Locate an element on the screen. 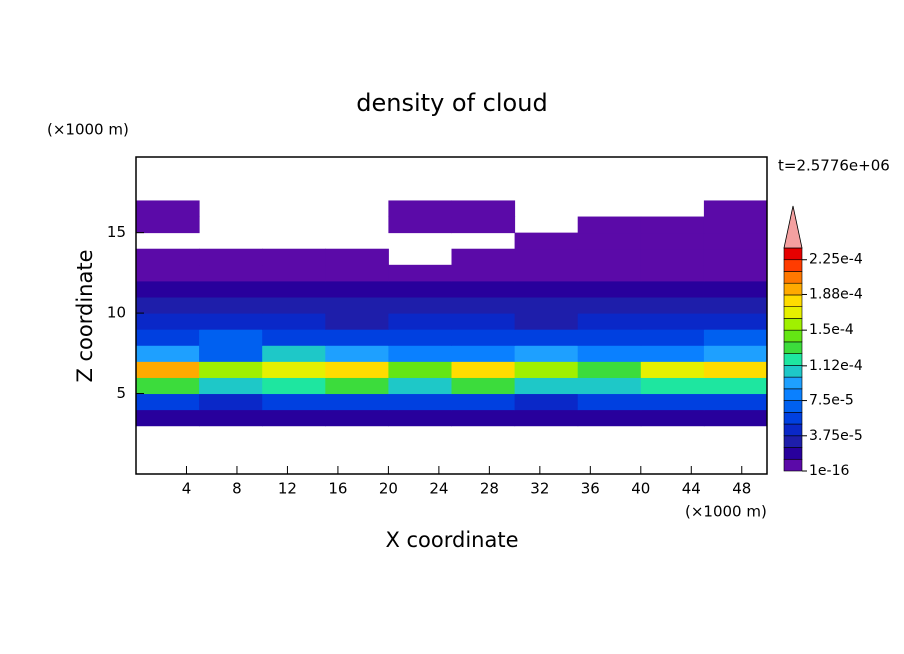  x-tick-label: 40 is located at coordinates (640, 489).